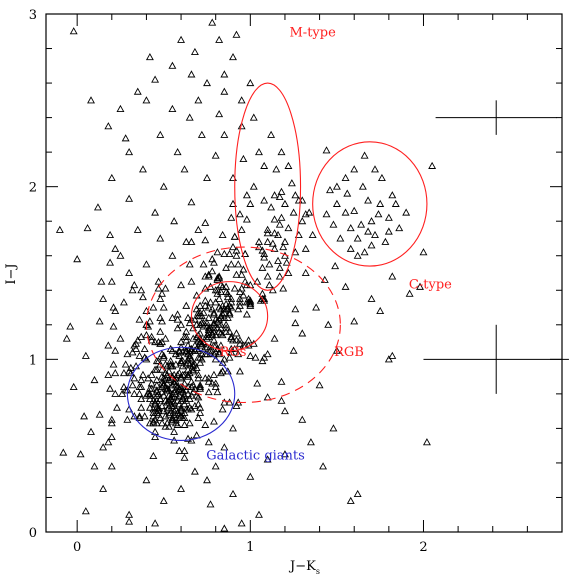  I want to click on y-tick-label: 0, so click(33, 533).